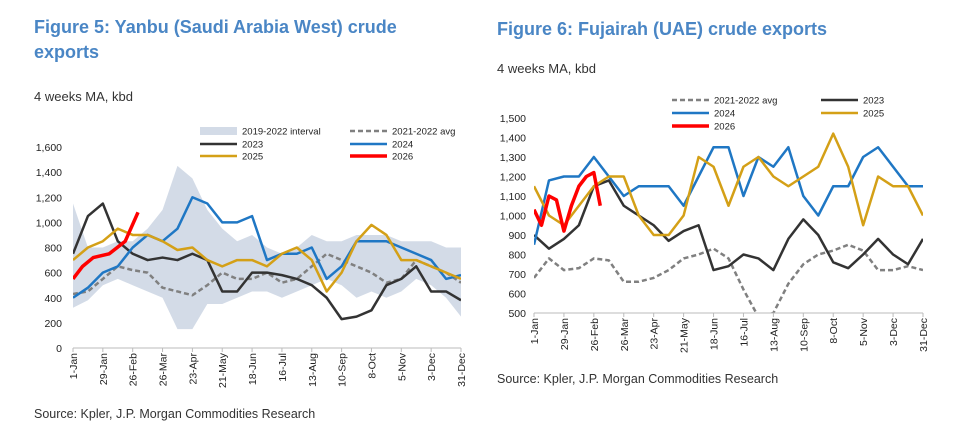 The height and width of the screenshot is (440, 967). I want to click on y-tick-label: 1,300, so click(513, 158).